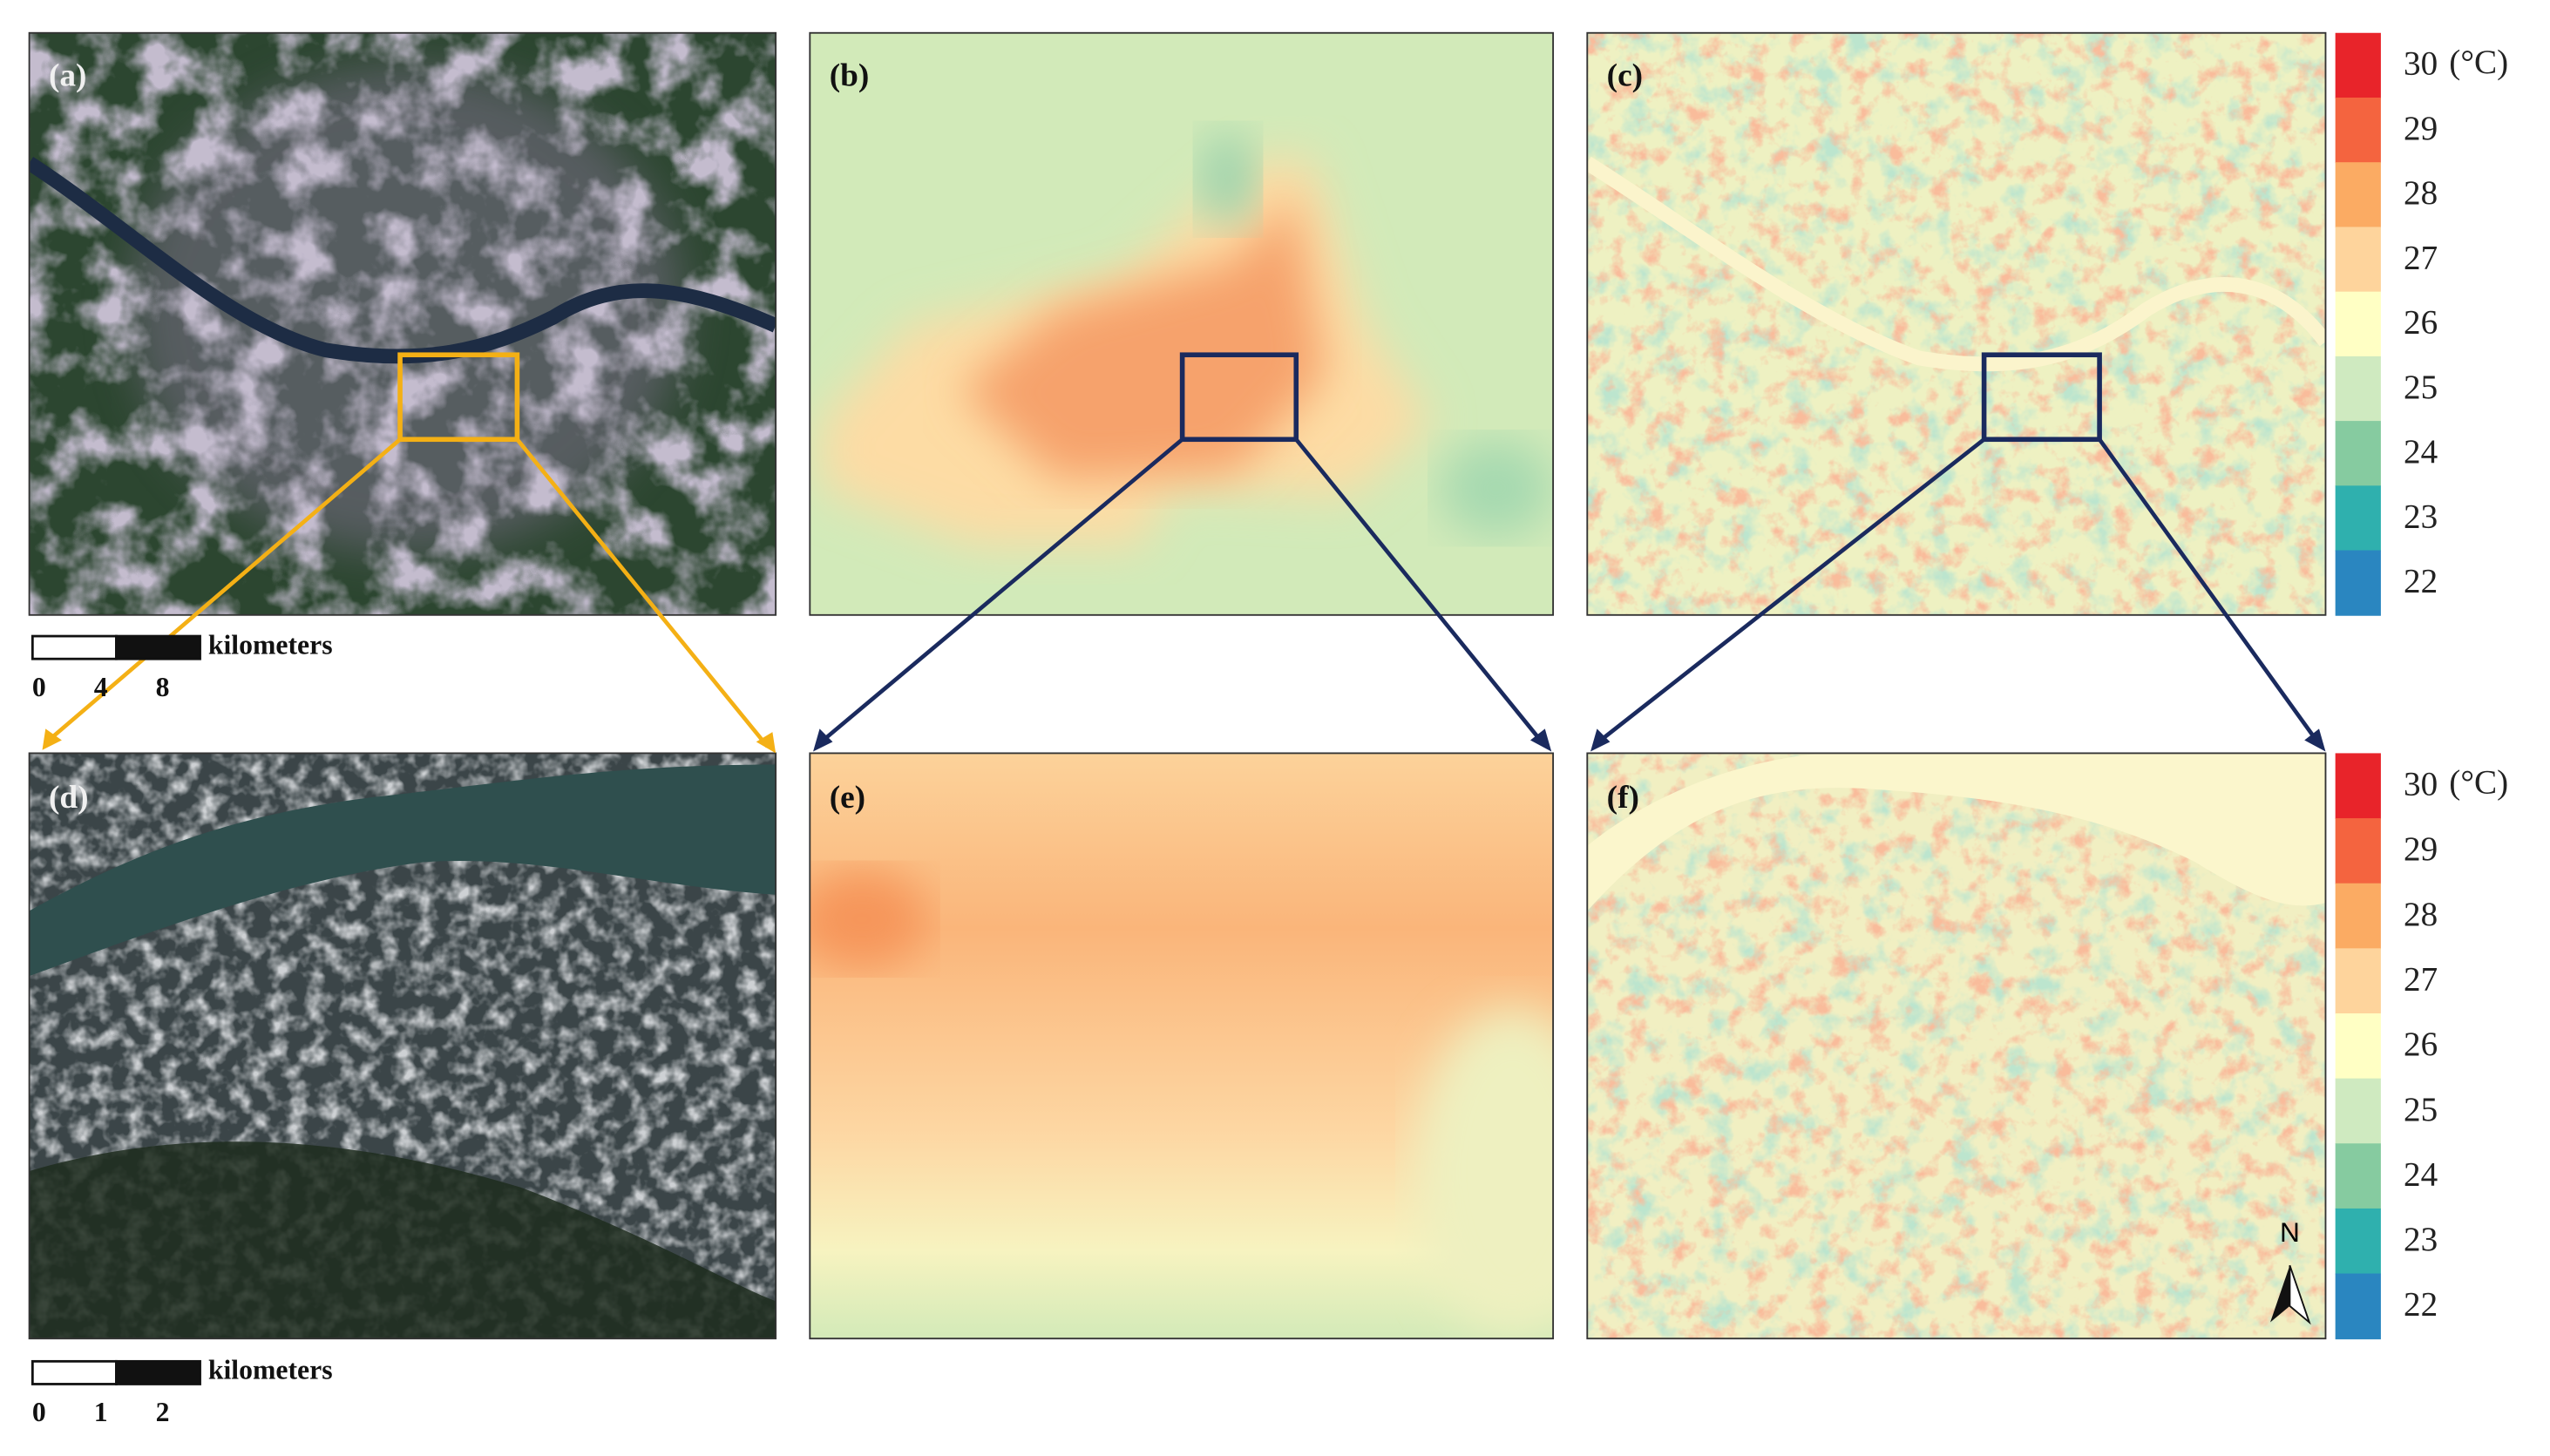 The width and height of the screenshot is (2550, 1456). Describe the element at coordinates (163, 1412) in the screenshot. I see `scalebar-tick: 2` at that location.